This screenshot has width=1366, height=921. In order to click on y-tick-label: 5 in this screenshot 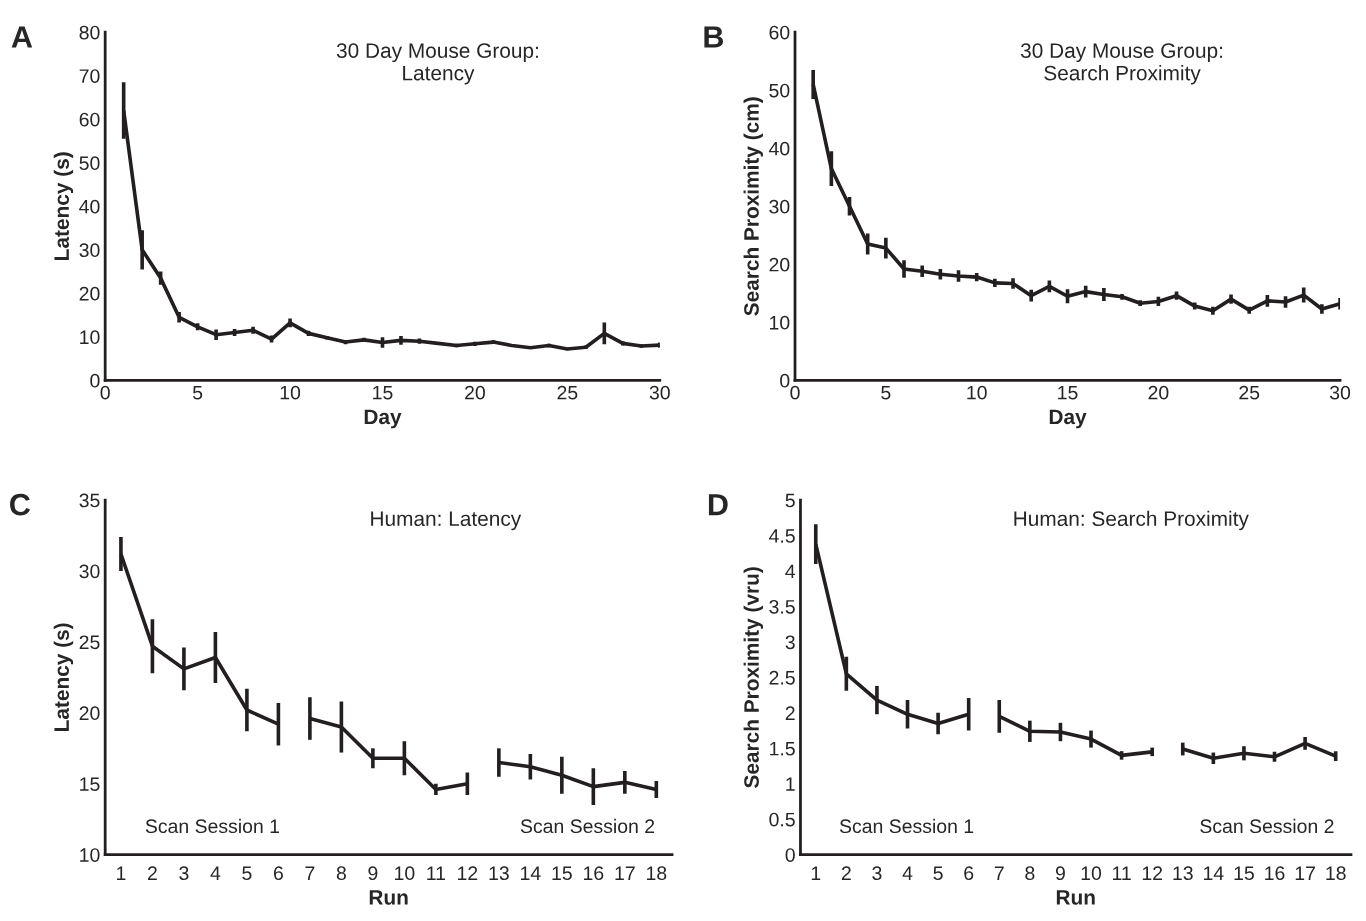, I will do `click(790, 500)`.